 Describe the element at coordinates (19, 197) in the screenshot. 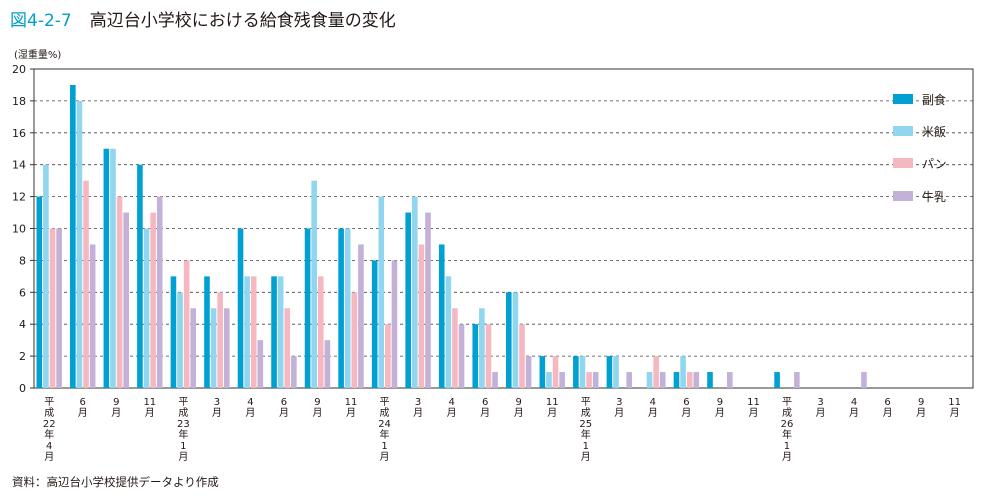

I see `y-tick-label: 12` at that location.